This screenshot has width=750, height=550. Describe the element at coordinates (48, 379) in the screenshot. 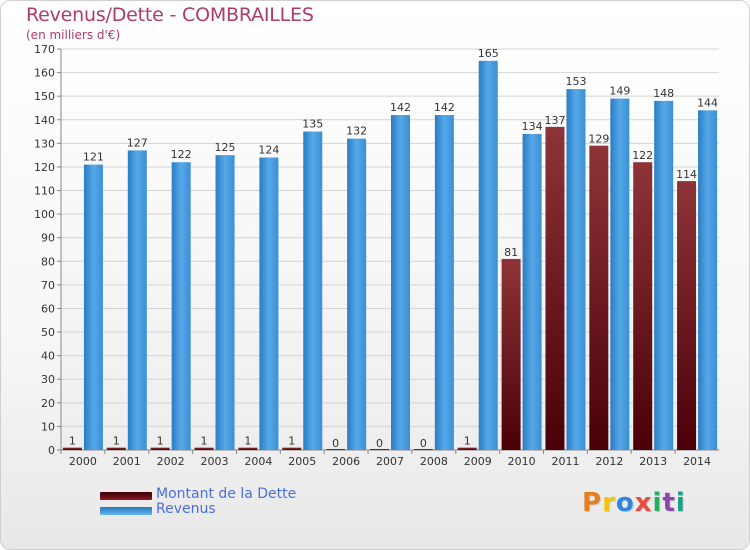

I see `y-tick-label: 30` at that location.